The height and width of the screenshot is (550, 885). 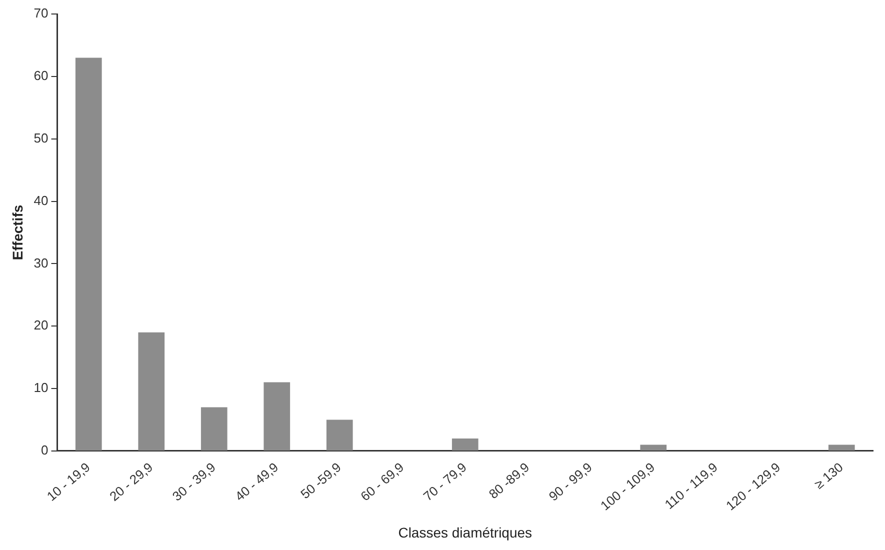 I want to click on x-tick-label: 90 - 99,9, so click(x=570, y=481).